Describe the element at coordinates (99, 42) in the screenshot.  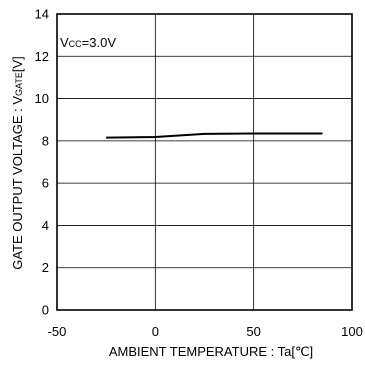
I see `vcc-annotation-value: =3.0V` at that location.